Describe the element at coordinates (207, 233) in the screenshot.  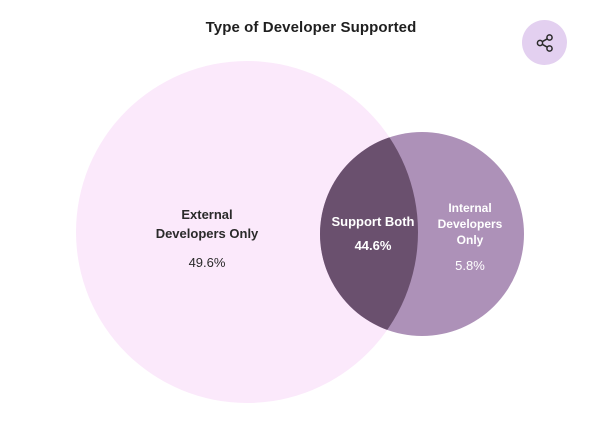
I see `external-label-line: Developers Only` at that location.